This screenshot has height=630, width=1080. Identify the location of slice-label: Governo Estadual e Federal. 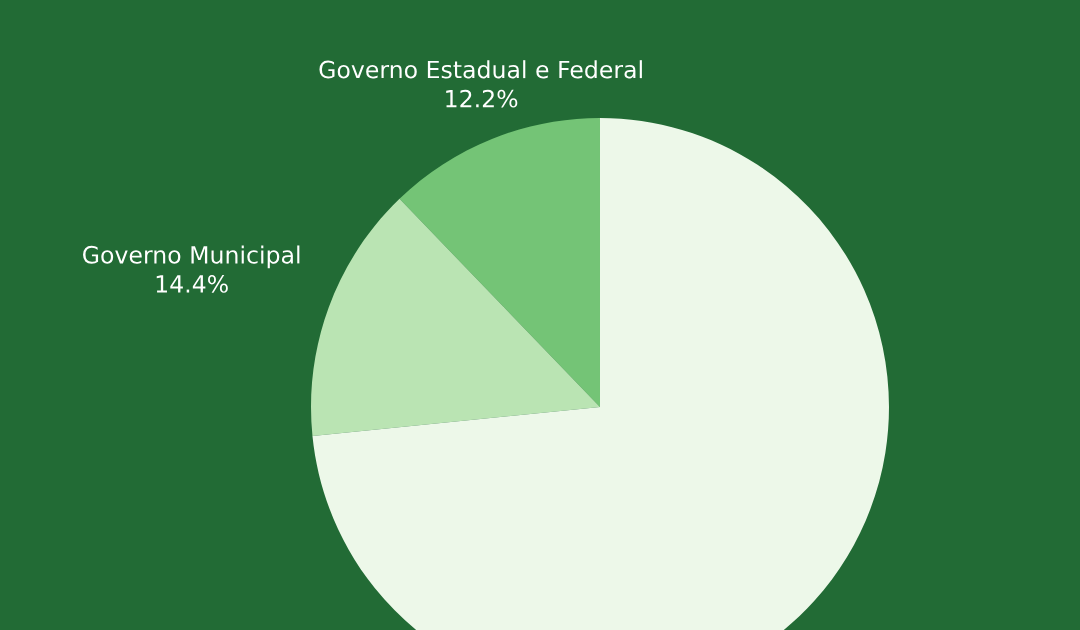
(480, 69).